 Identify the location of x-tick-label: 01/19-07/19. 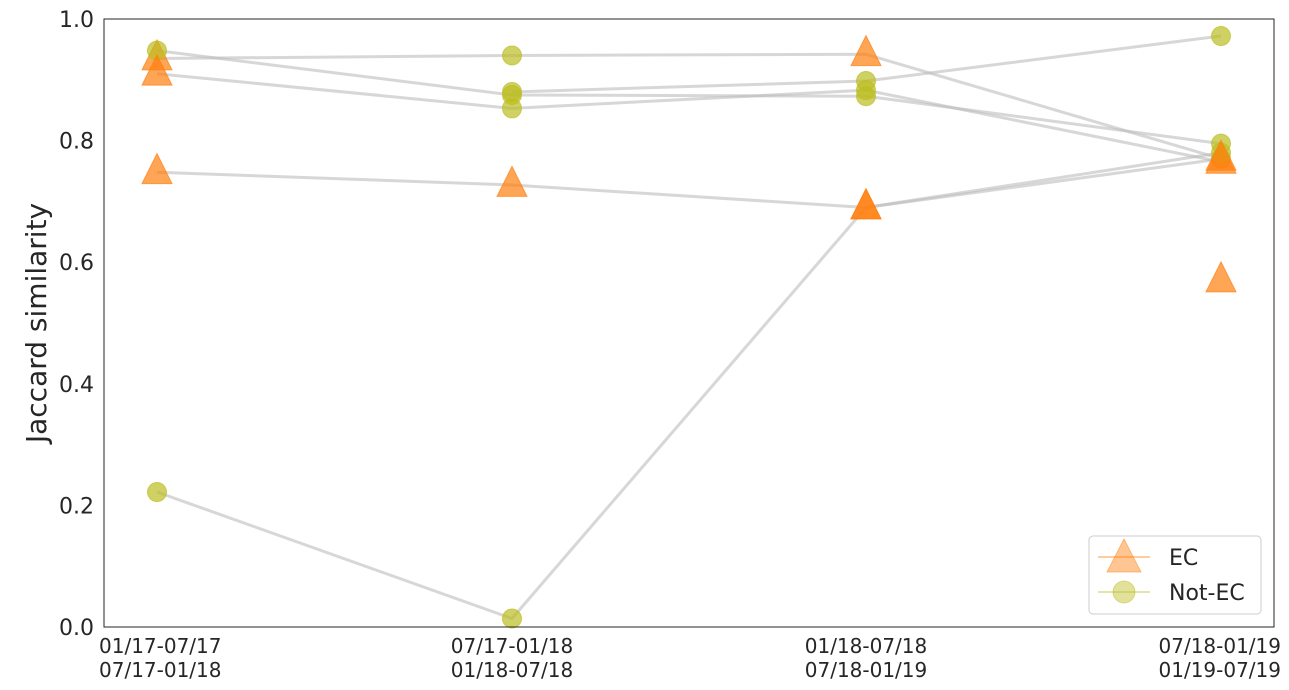
(1220, 670).